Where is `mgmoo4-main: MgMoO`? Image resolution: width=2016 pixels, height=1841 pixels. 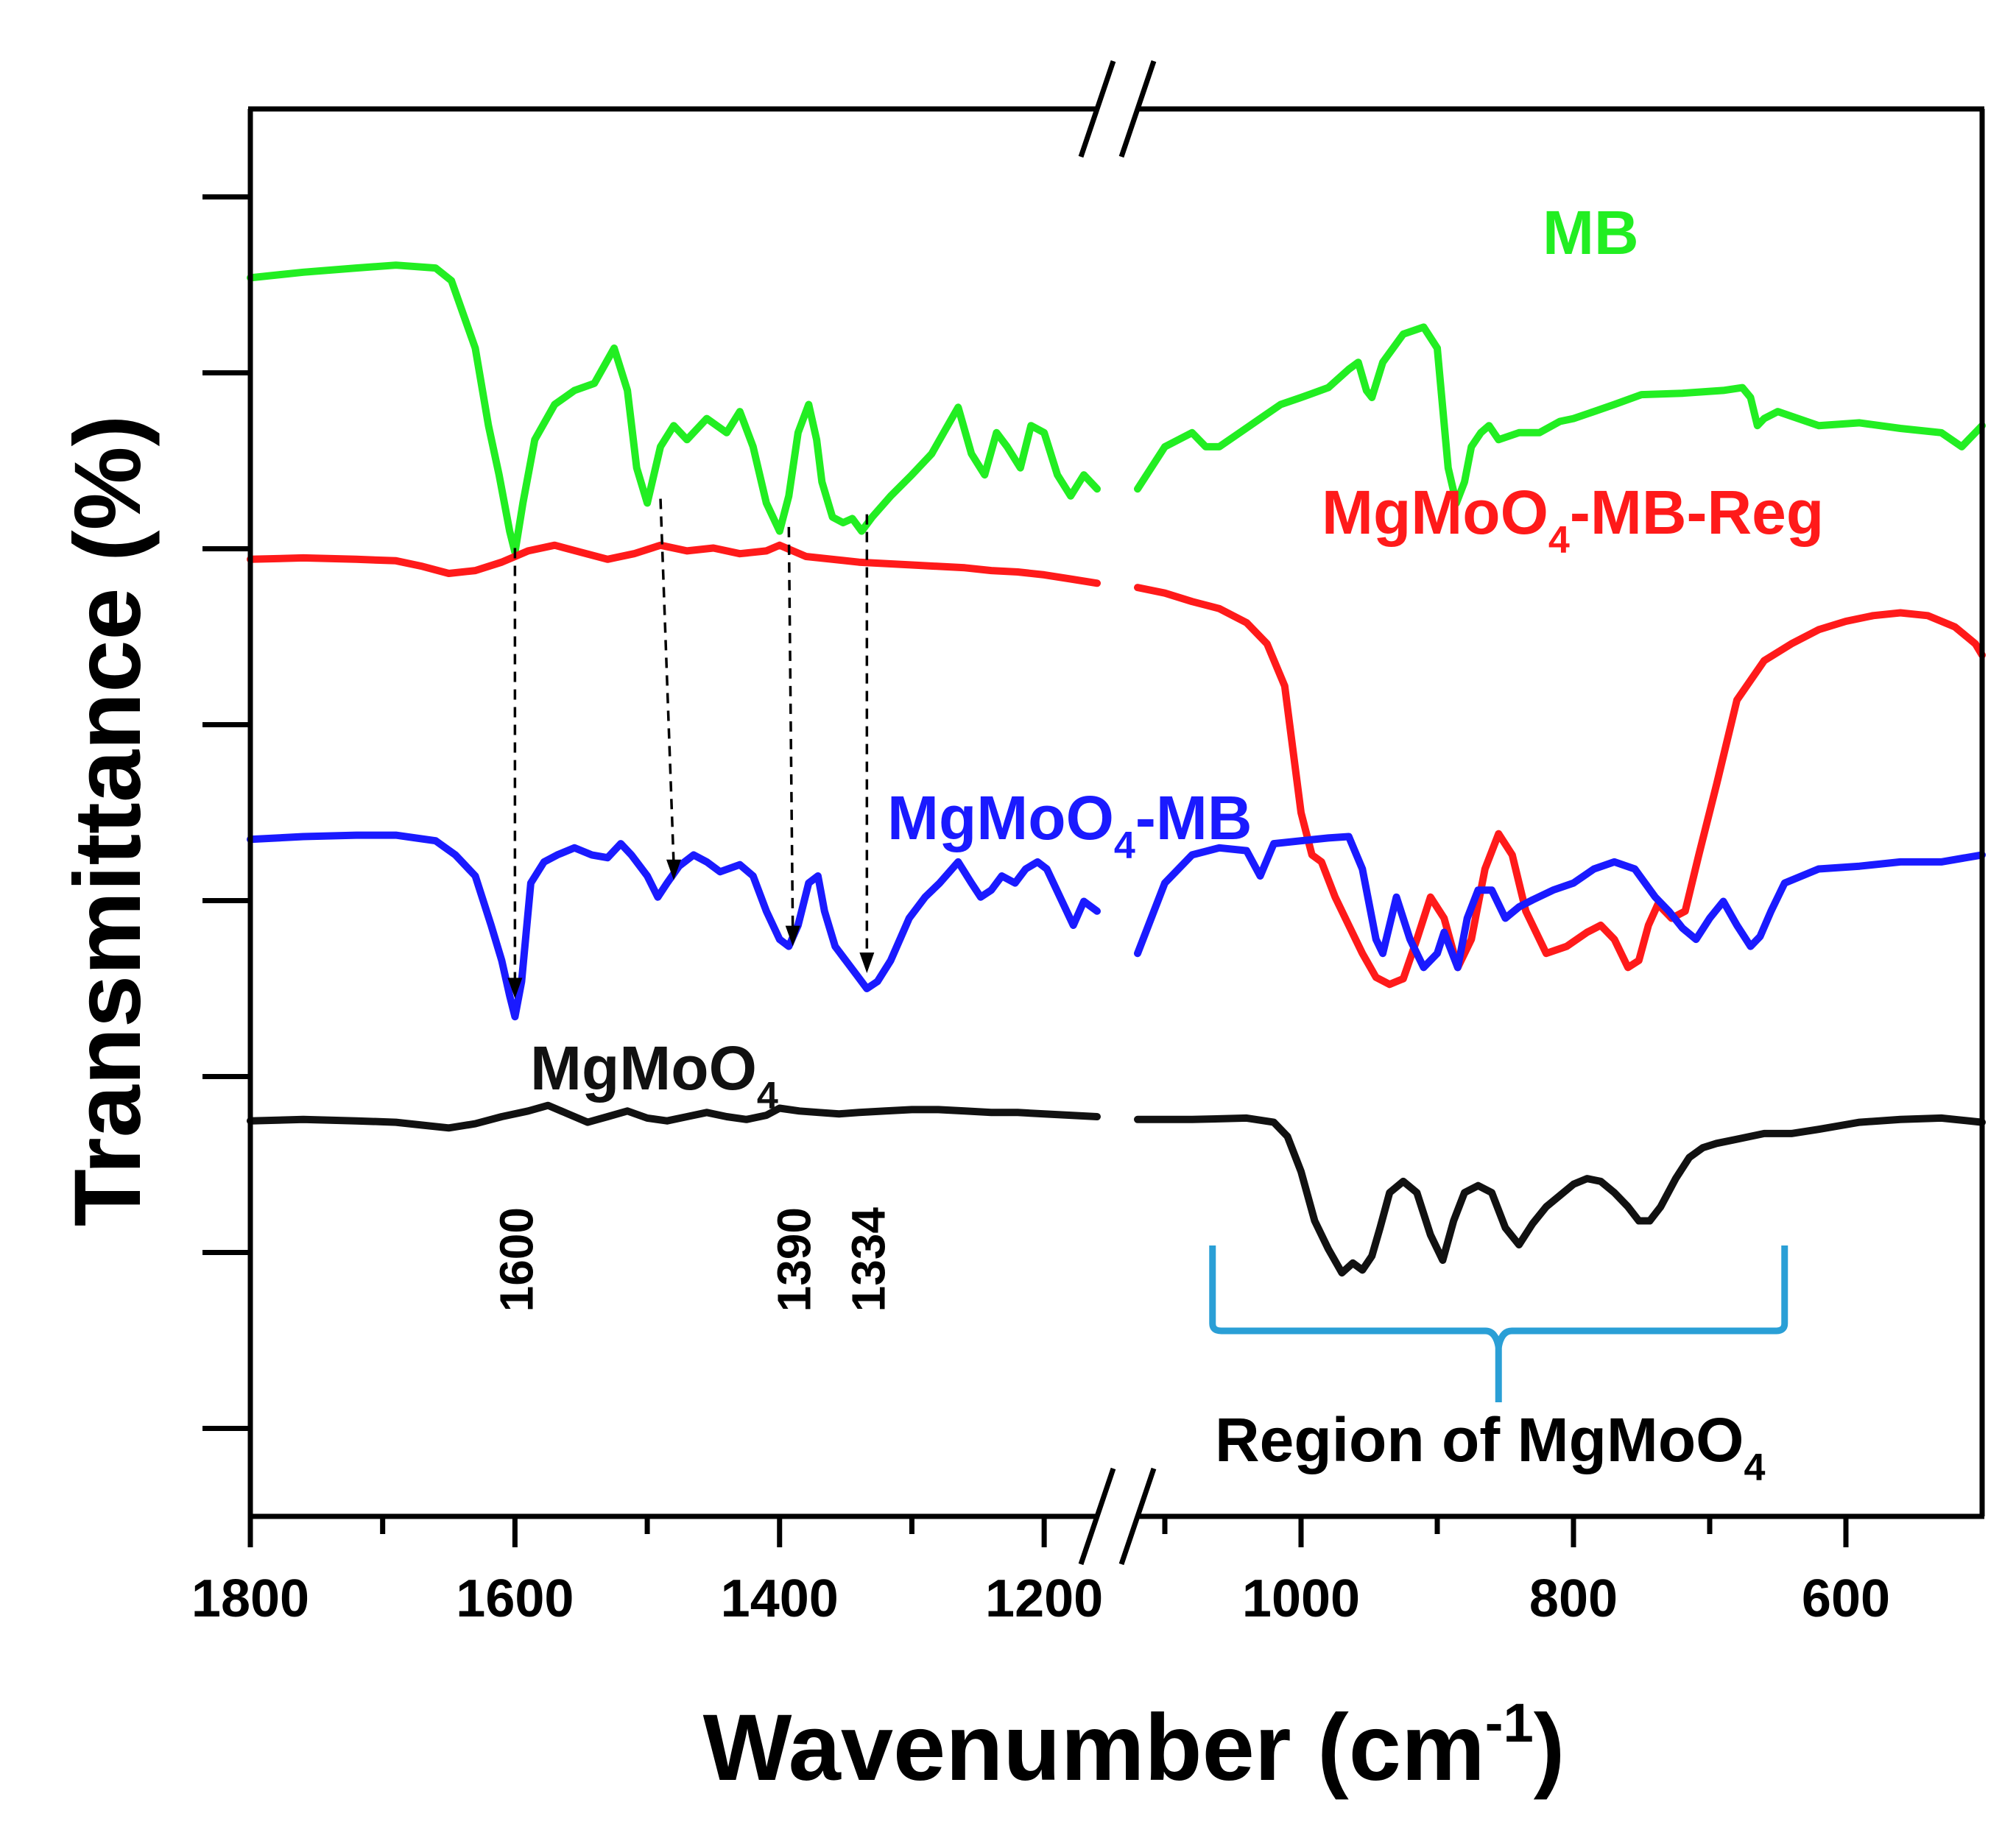 mgmoo4-main: MgMoO is located at coordinates (643, 1068).